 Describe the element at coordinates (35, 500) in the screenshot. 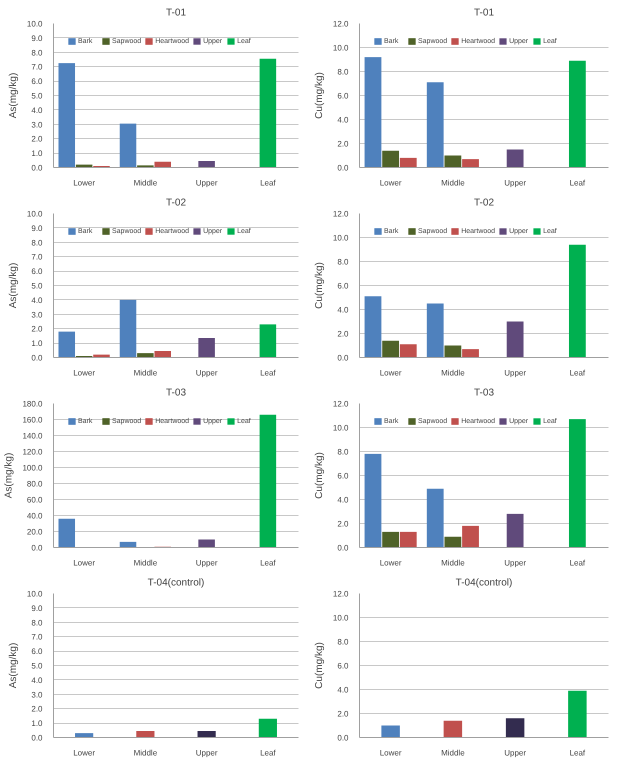

I see `y-tick-label: 60.0` at that location.